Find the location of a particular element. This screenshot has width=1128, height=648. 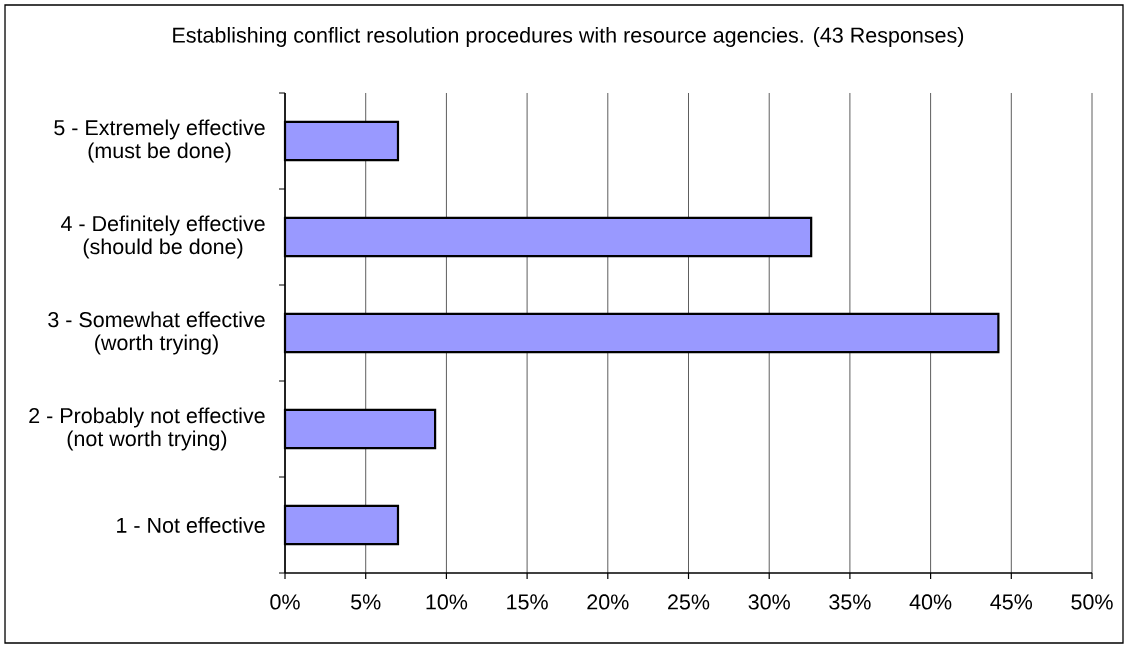

chart-title: Establishing conflict resolution procedures with resource agencies. (43 Responses) is located at coordinates (568, 37).